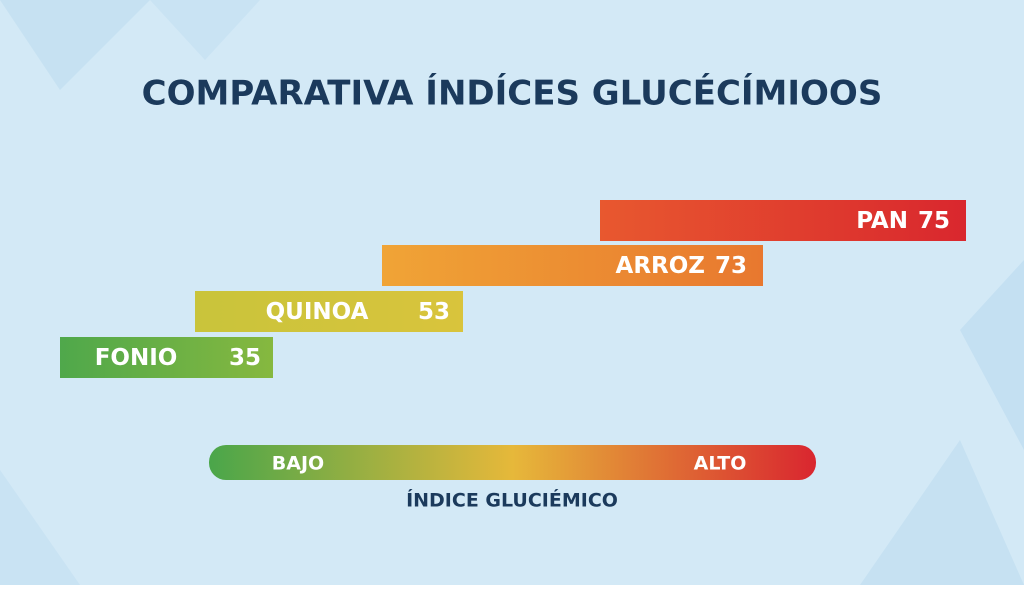 The image size is (1024, 589). What do you see at coordinates (245, 358) in the screenshot?
I see `bar-value: 35` at bounding box center [245, 358].